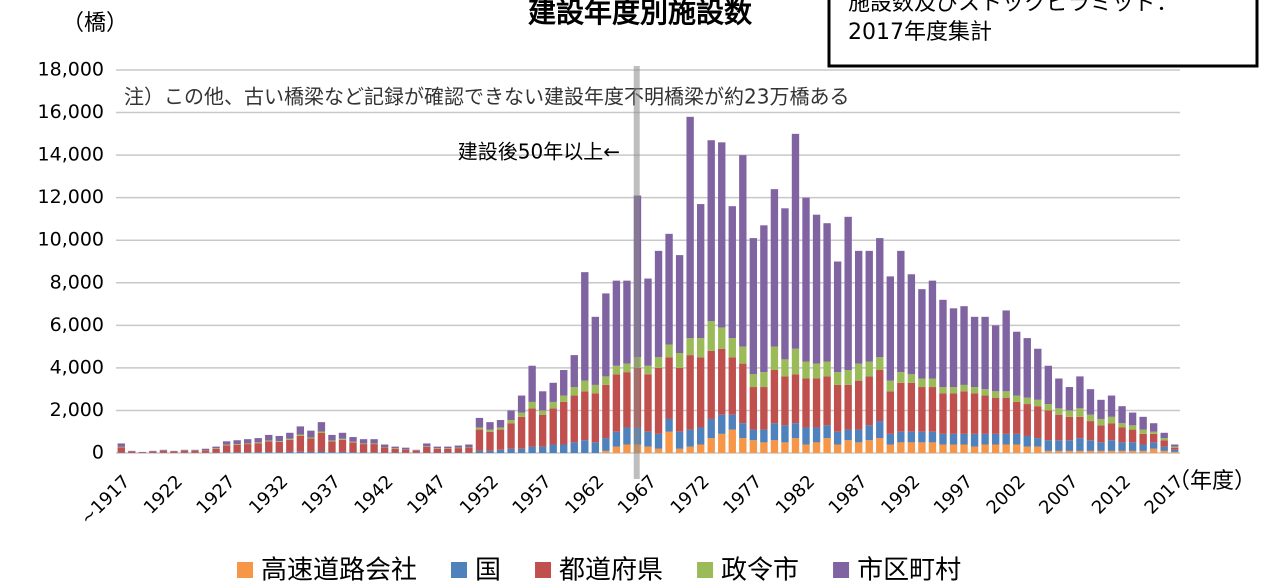  Describe the element at coordinates (71, 155) in the screenshot. I see `y-tick-label: 14,000` at that location.